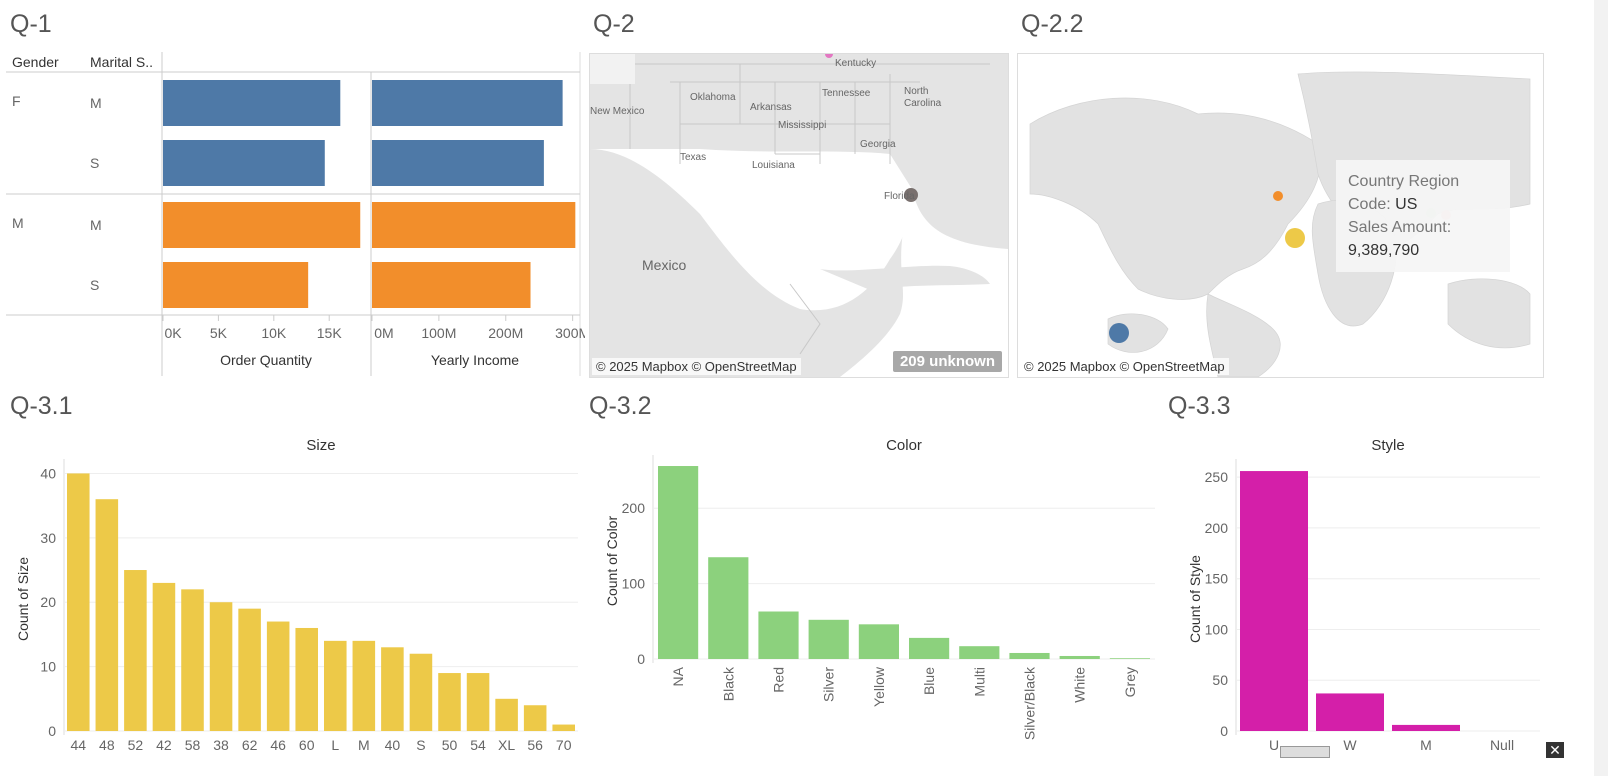 This screenshot has height=776, width=1608. Describe the element at coordinates (48, 667) in the screenshot. I see `y-tick-label: 10` at that location.